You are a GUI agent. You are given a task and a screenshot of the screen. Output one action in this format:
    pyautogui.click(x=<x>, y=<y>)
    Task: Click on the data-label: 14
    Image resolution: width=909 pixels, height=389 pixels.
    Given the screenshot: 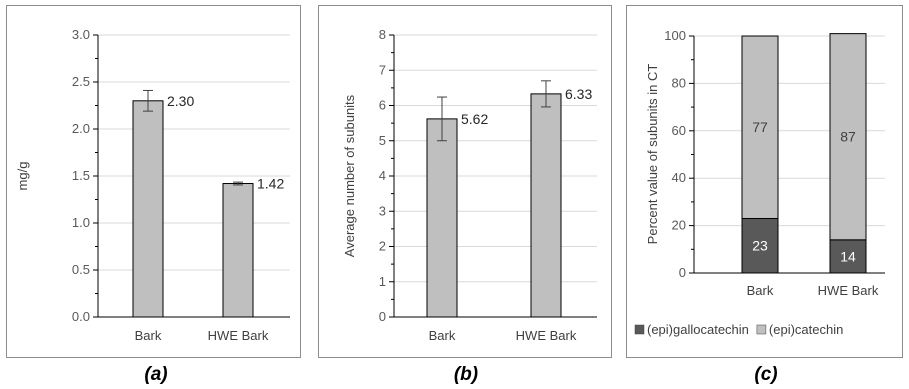 What is the action you would take?
    pyautogui.click(x=848, y=256)
    